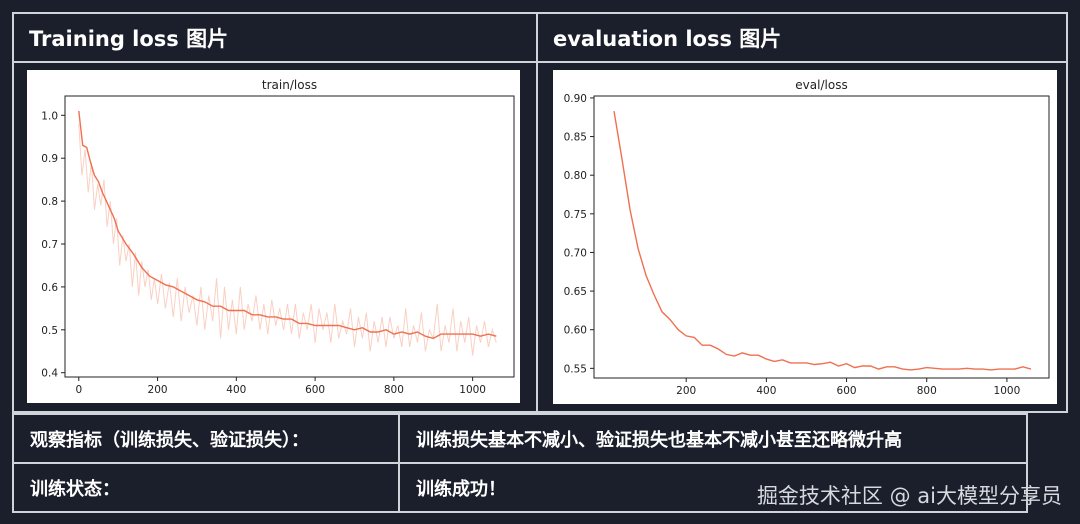 Image resolution: width=1080 pixels, height=524 pixels. Describe the element at coordinates (236, 390) in the screenshot. I see `train-x-tick-label: 400` at that location.